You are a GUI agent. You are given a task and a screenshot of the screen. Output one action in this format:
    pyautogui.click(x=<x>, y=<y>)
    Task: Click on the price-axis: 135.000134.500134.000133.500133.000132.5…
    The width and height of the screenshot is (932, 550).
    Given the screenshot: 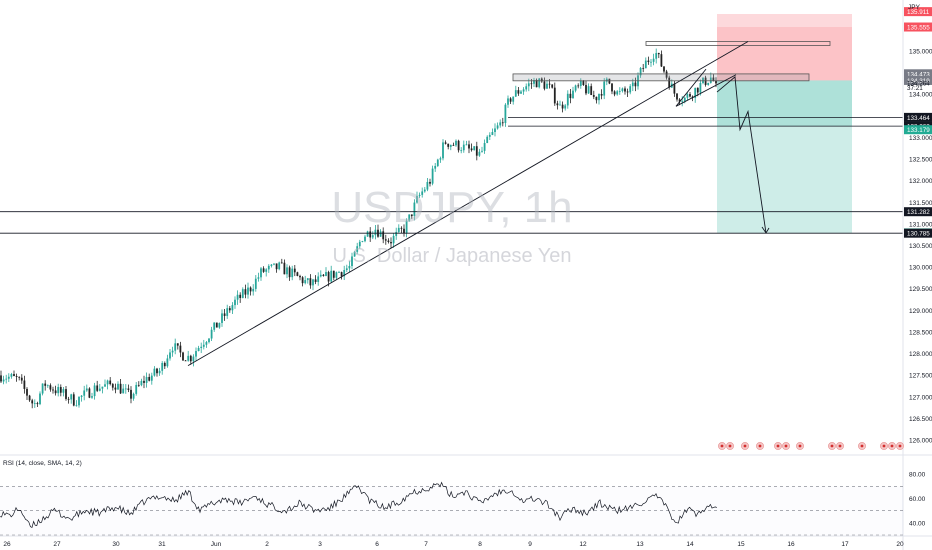 What is the action you would take?
    pyautogui.click(x=917, y=275)
    